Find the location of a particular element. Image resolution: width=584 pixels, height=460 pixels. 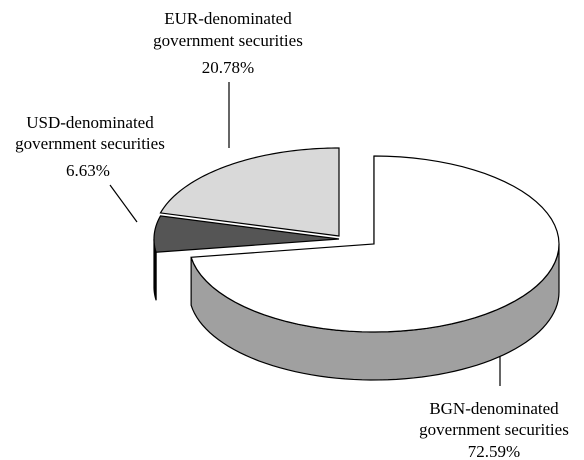

slice-label-eur-line2: government securities is located at coordinates (228, 40).